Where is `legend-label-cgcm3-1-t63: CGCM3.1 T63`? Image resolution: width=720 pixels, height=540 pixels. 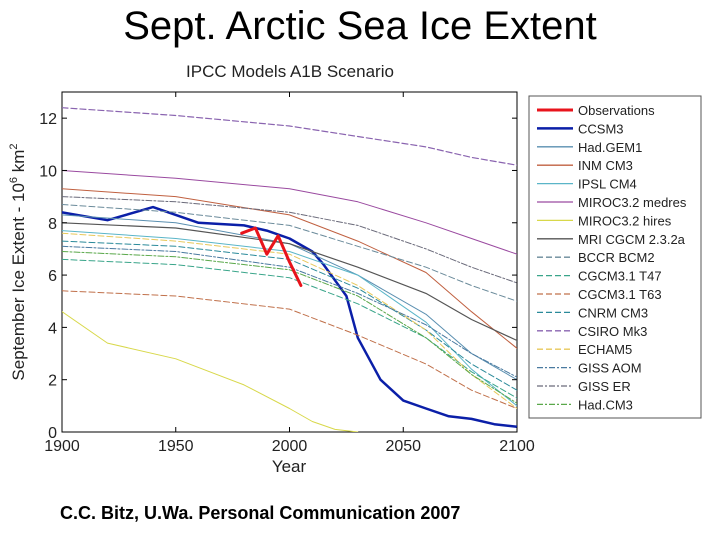
legend-label-cgcm3-1-t63: CGCM3.1 T63 is located at coordinates (620, 294).